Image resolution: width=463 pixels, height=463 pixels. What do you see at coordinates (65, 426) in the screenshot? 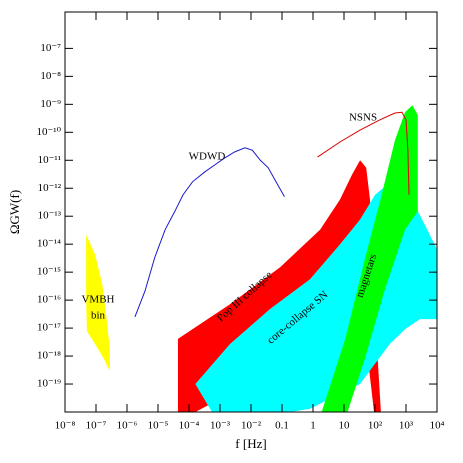
I see `x-tick-label: 10⁻⁸` at bounding box center [65, 426].